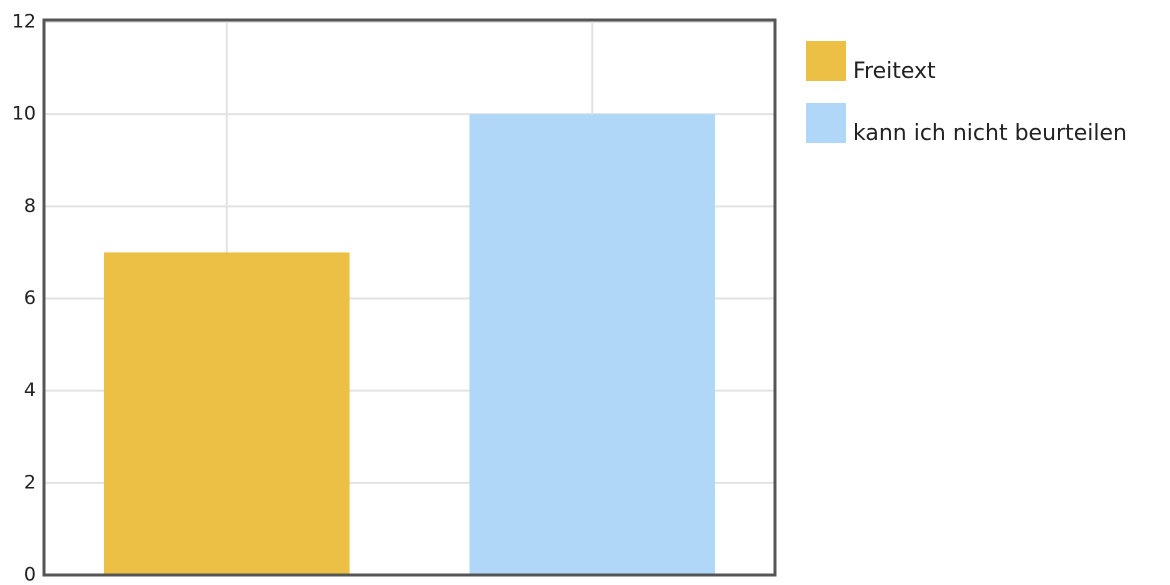 The width and height of the screenshot is (1170, 585). What do you see at coordinates (30, 482) in the screenshot?
I see `y-tick-label: 2` at bounding box center [30, 482].